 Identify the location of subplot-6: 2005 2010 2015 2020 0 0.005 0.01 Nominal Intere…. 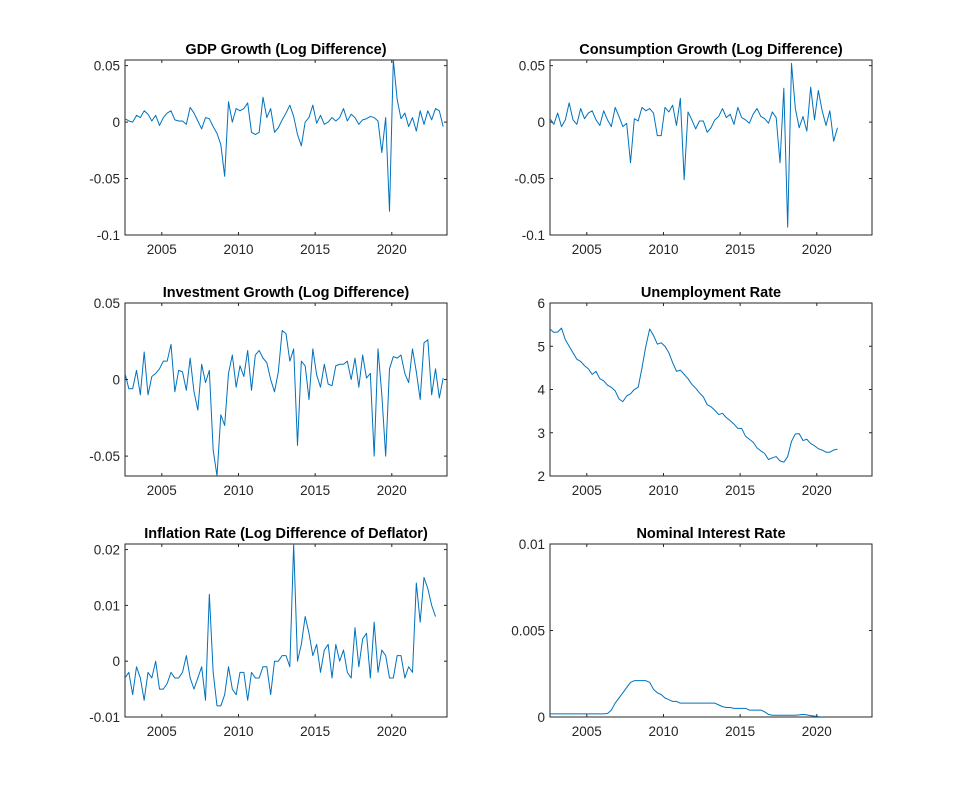
(692, 632).